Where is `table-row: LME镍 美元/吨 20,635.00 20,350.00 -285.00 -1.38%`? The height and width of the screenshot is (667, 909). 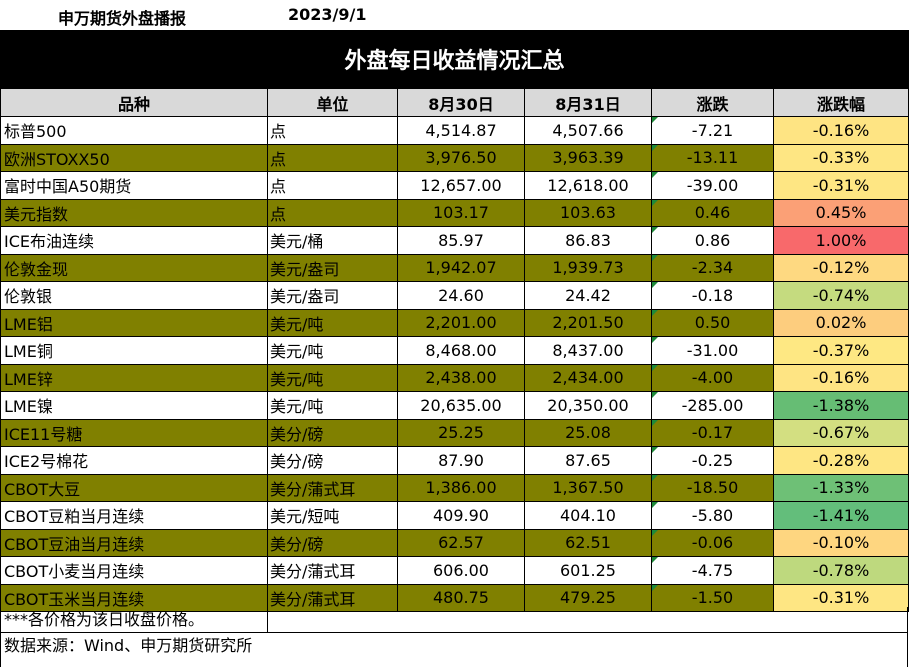 table-row: LME镍 美元/吨 20,635.00 20,350.00 -285.00 -1.38% is located at coordinates (454, 405).